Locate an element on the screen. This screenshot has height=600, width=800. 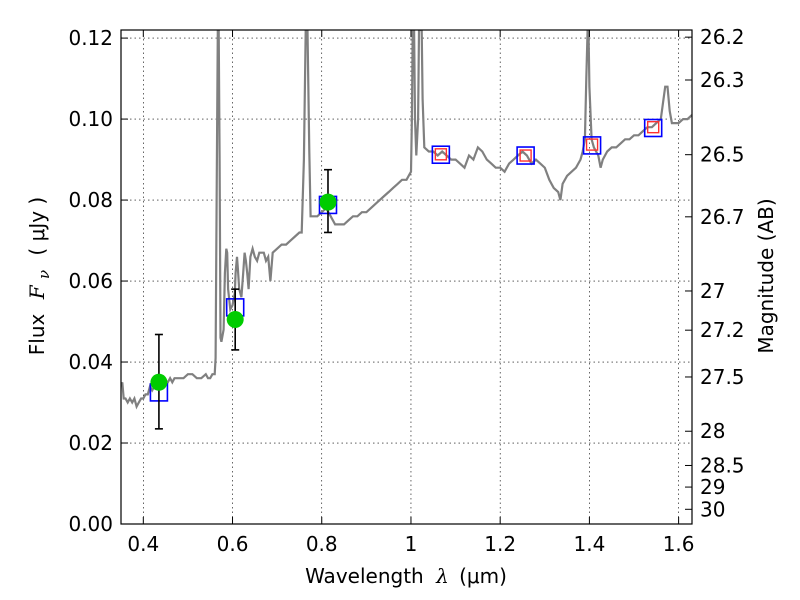
x-tick-label: 0.4 is located at coordinates (143, 544).